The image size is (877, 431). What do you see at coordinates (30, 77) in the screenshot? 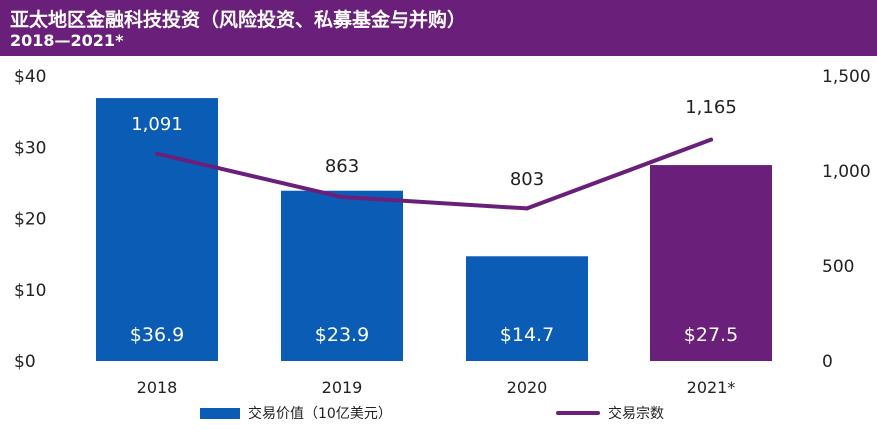
I see `y-left-tick-label: $40` at bounding box center [30, 77].